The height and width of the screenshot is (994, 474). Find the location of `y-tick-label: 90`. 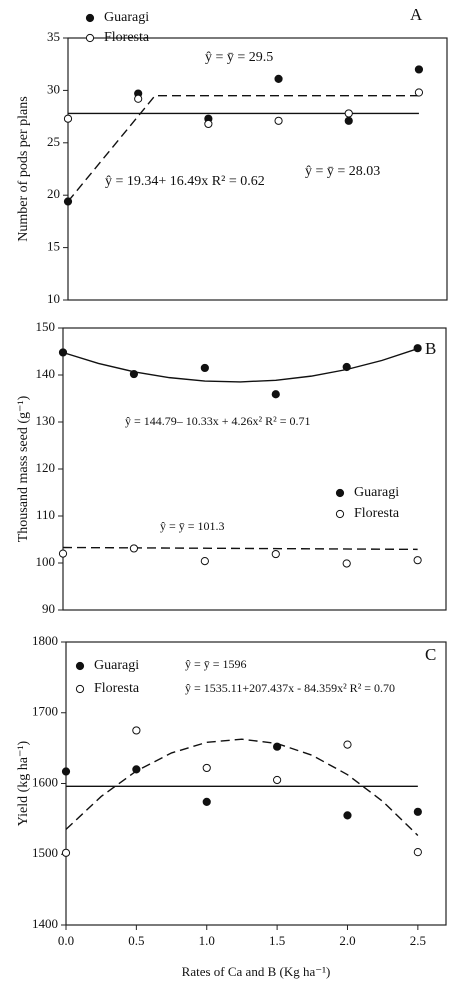

y-tick-label: 90 is located at coordinates (48, 608).